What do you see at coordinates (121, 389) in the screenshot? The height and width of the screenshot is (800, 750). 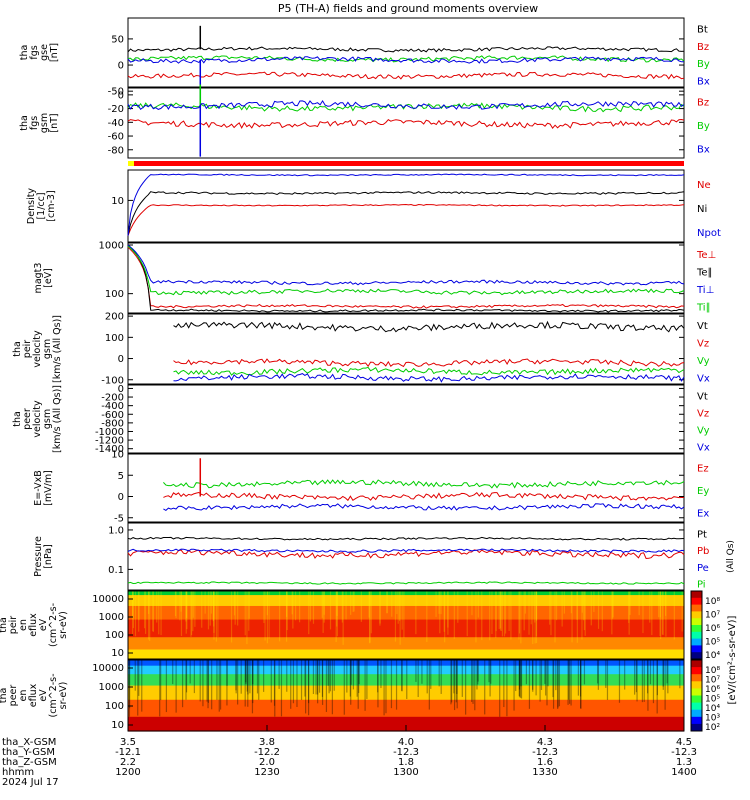 I see `y-tick-label: 0` at bounding box center [121, 389].